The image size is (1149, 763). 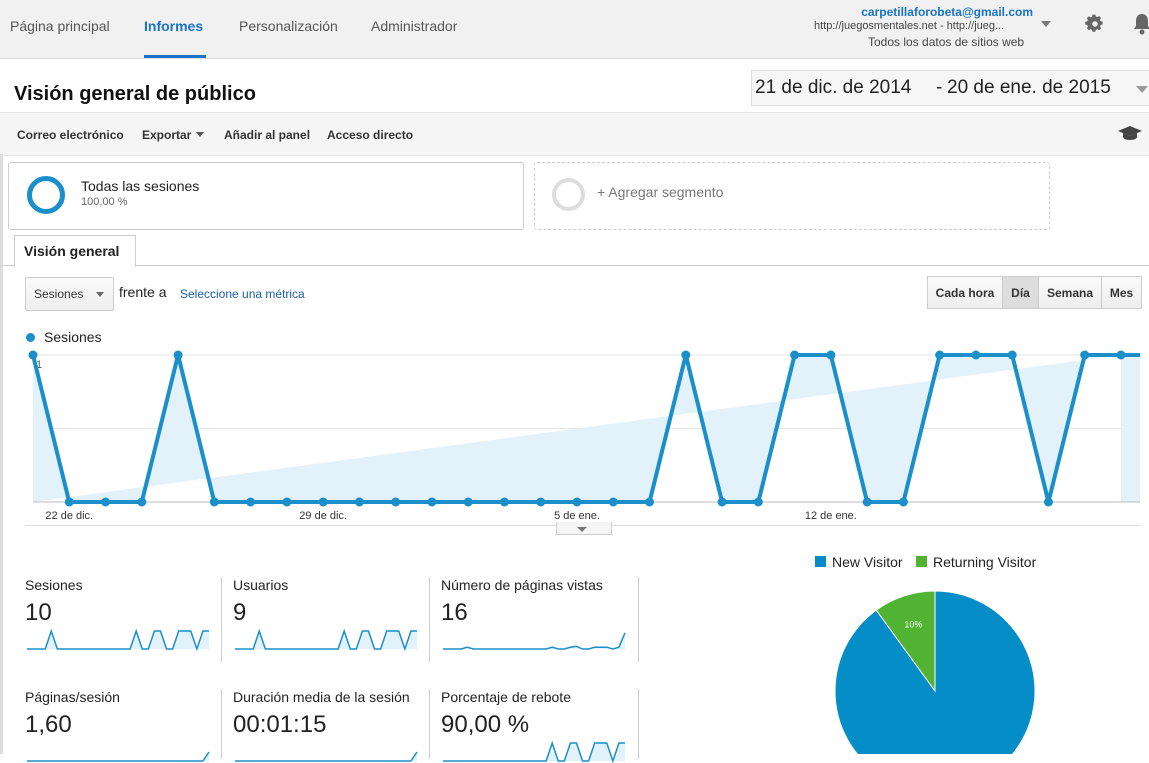 What do you see at coordinates (30, 337) in the screenshot?
I see `legend-marker` at bounding box center [30, 337].